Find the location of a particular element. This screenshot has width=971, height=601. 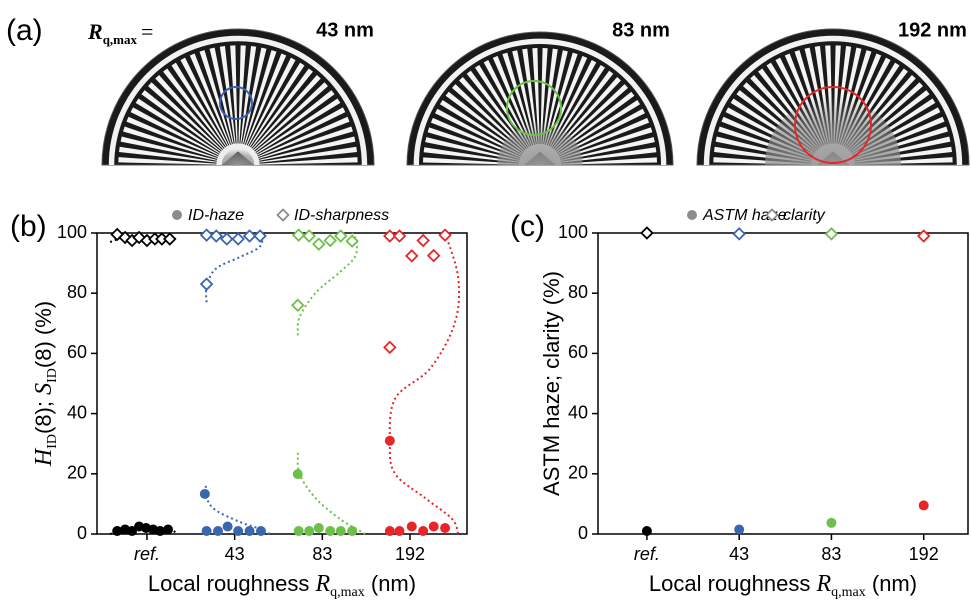

image-caption: 83 nm is located at coordinates (641, 30).